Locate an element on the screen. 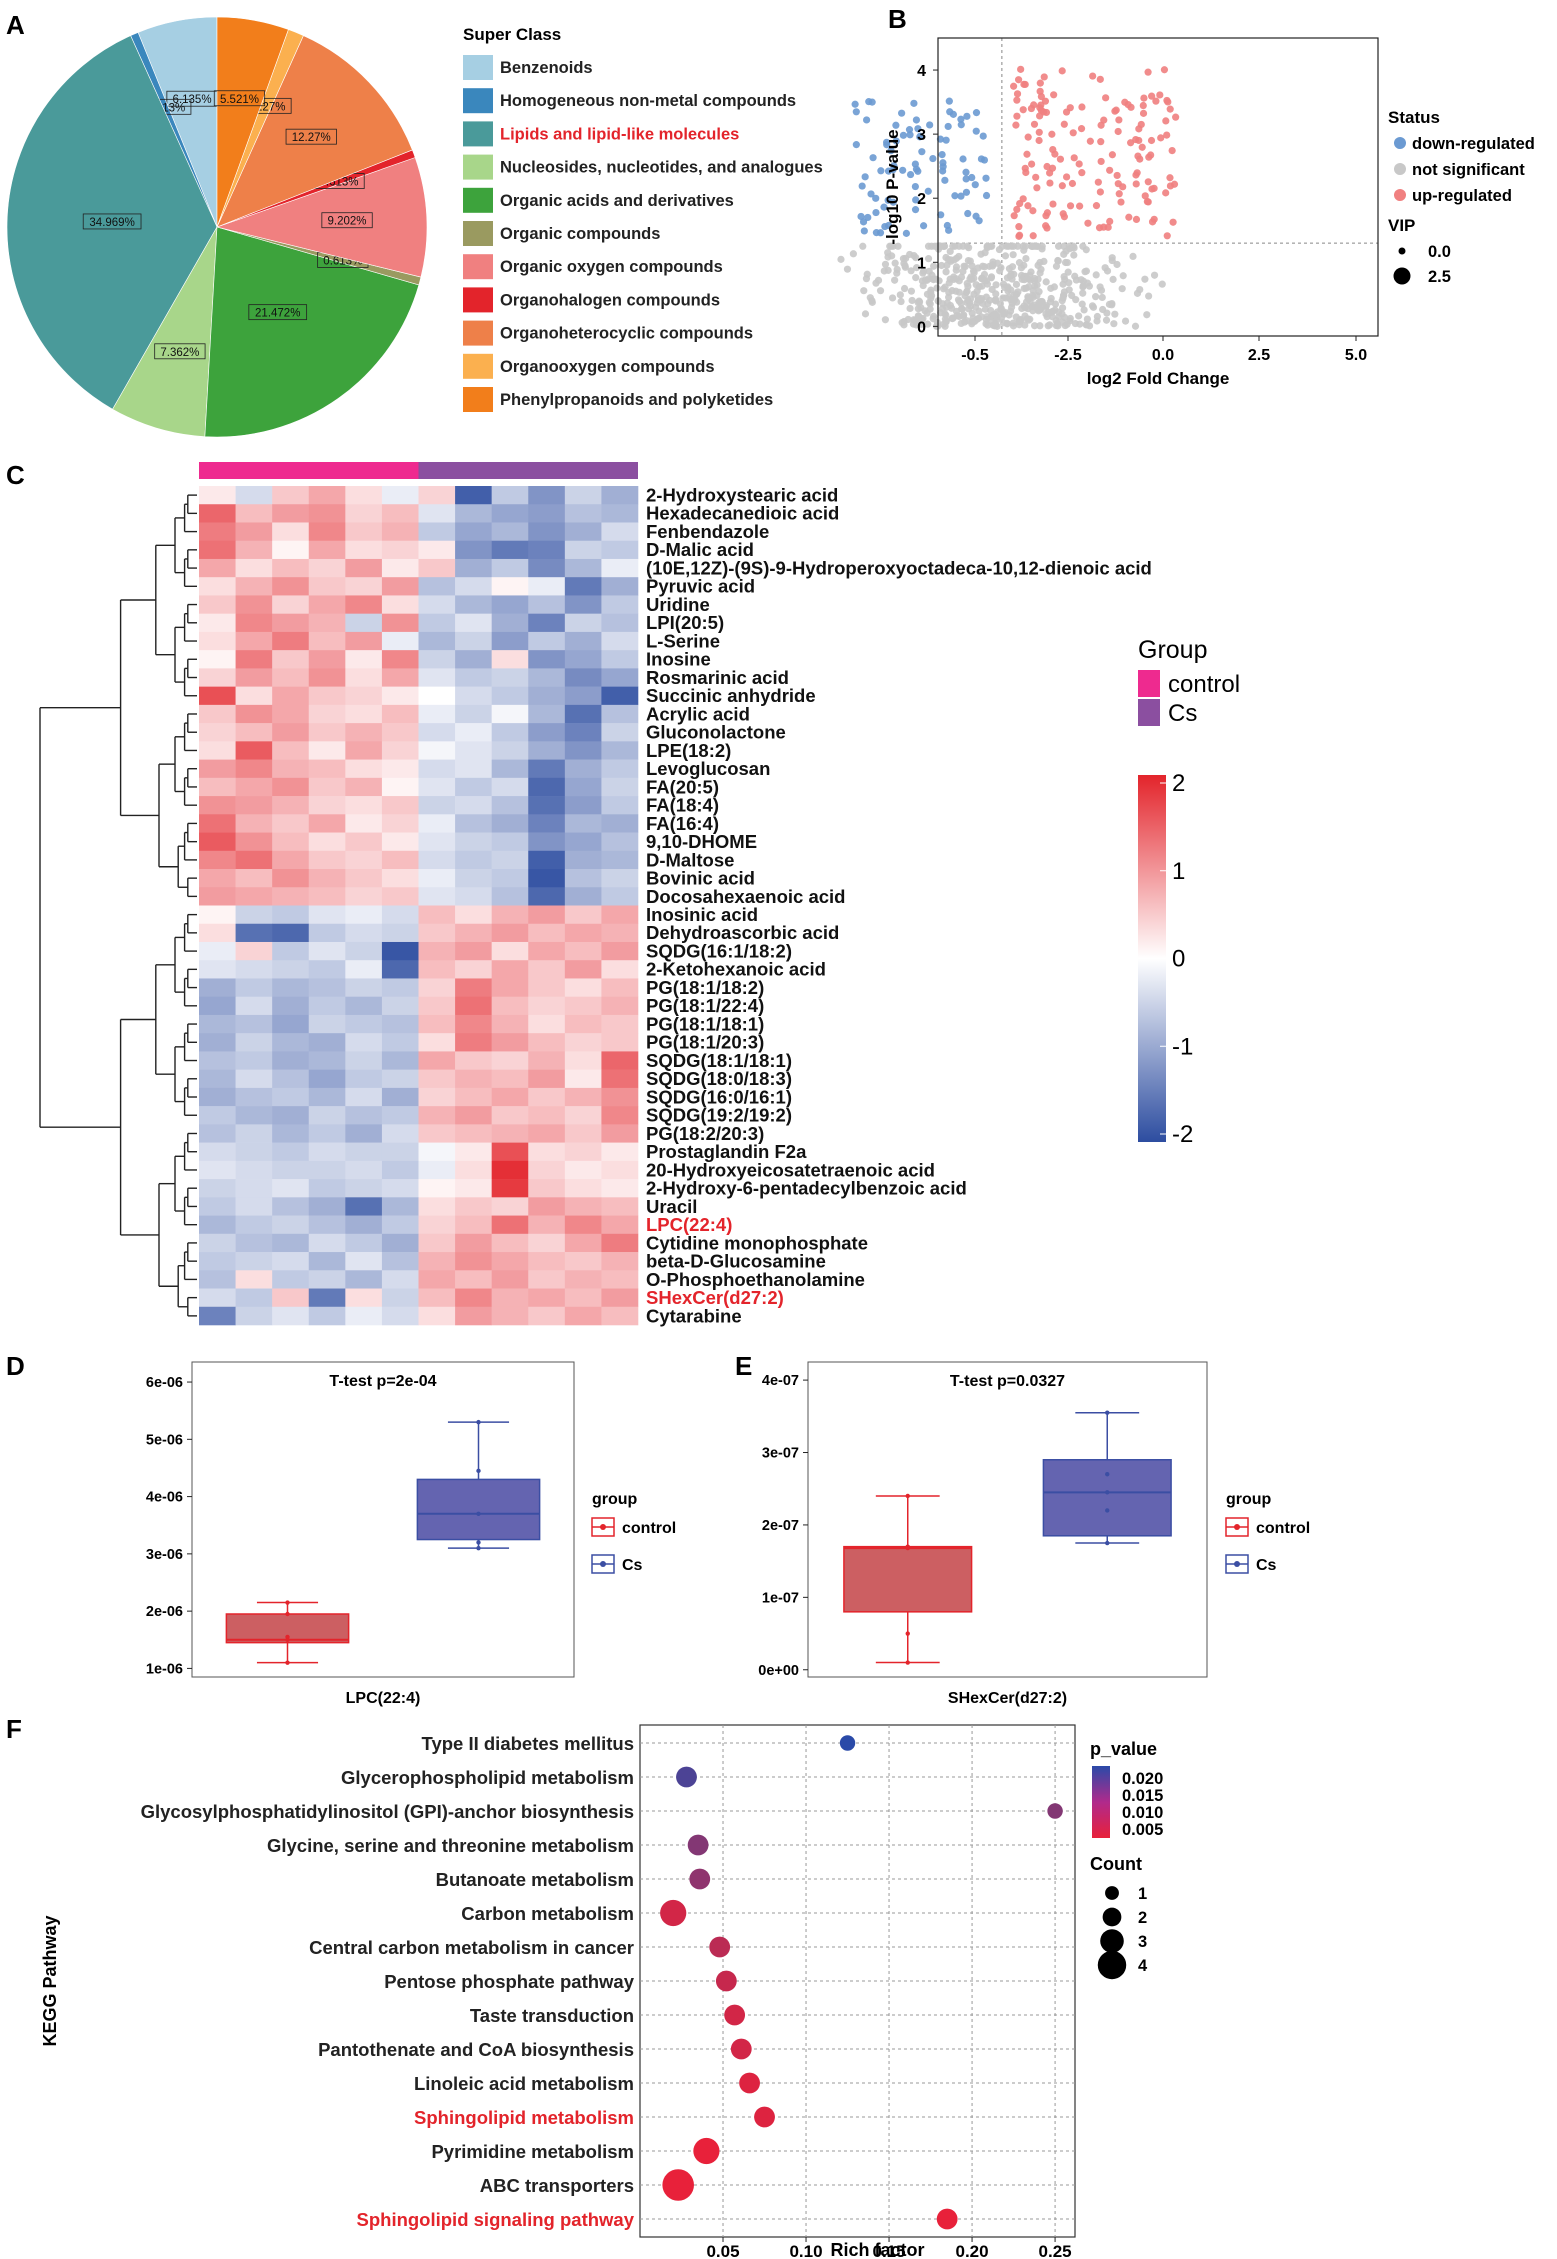  heatmap-row-label: Inosine is located at coordinates (678, 659).